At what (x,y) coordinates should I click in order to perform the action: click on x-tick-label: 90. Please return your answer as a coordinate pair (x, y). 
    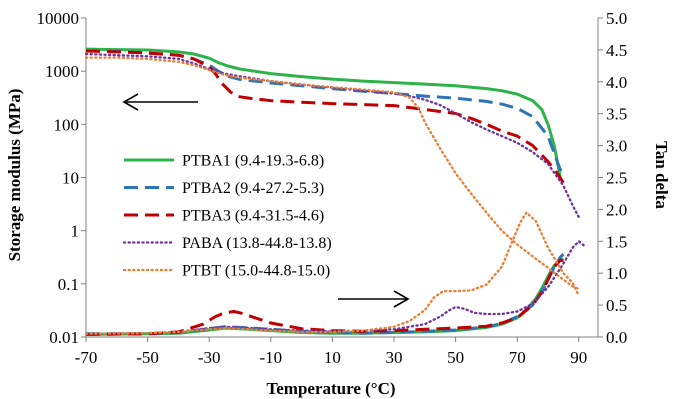
    Looking at the image, I should click on (578, 357).